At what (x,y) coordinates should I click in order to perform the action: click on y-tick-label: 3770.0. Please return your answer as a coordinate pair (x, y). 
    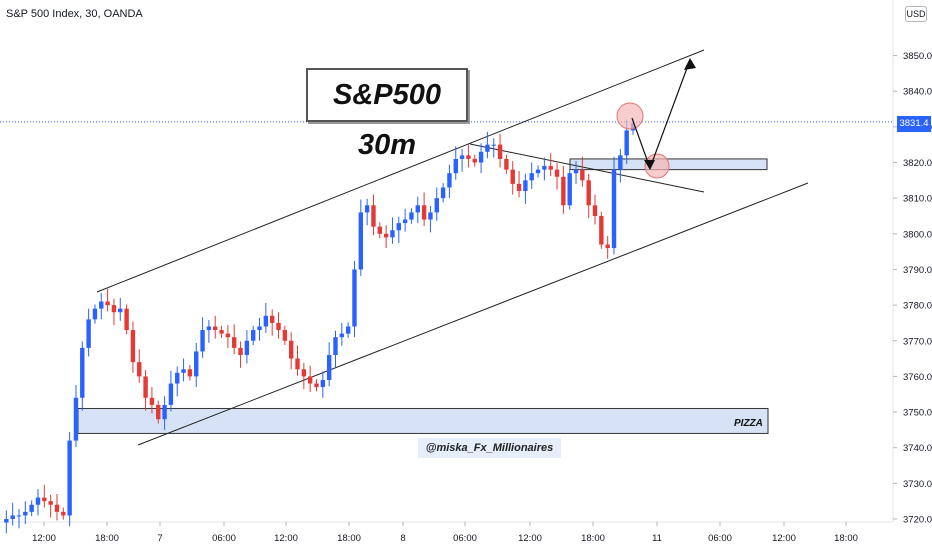
    Looking at the image, I should click on (917, 341).